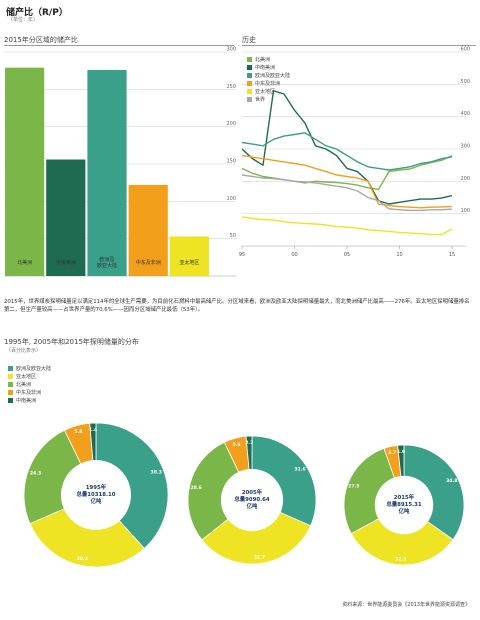  I want to click on slice-label: 3.7, so click(392, 453).